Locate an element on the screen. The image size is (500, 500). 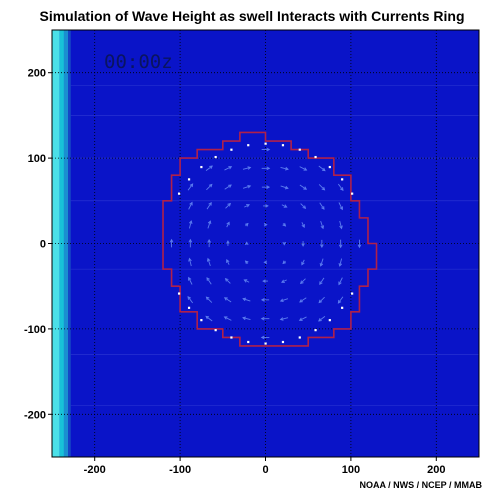
y-tick-label: 200 is located at coordinates (37, 74).